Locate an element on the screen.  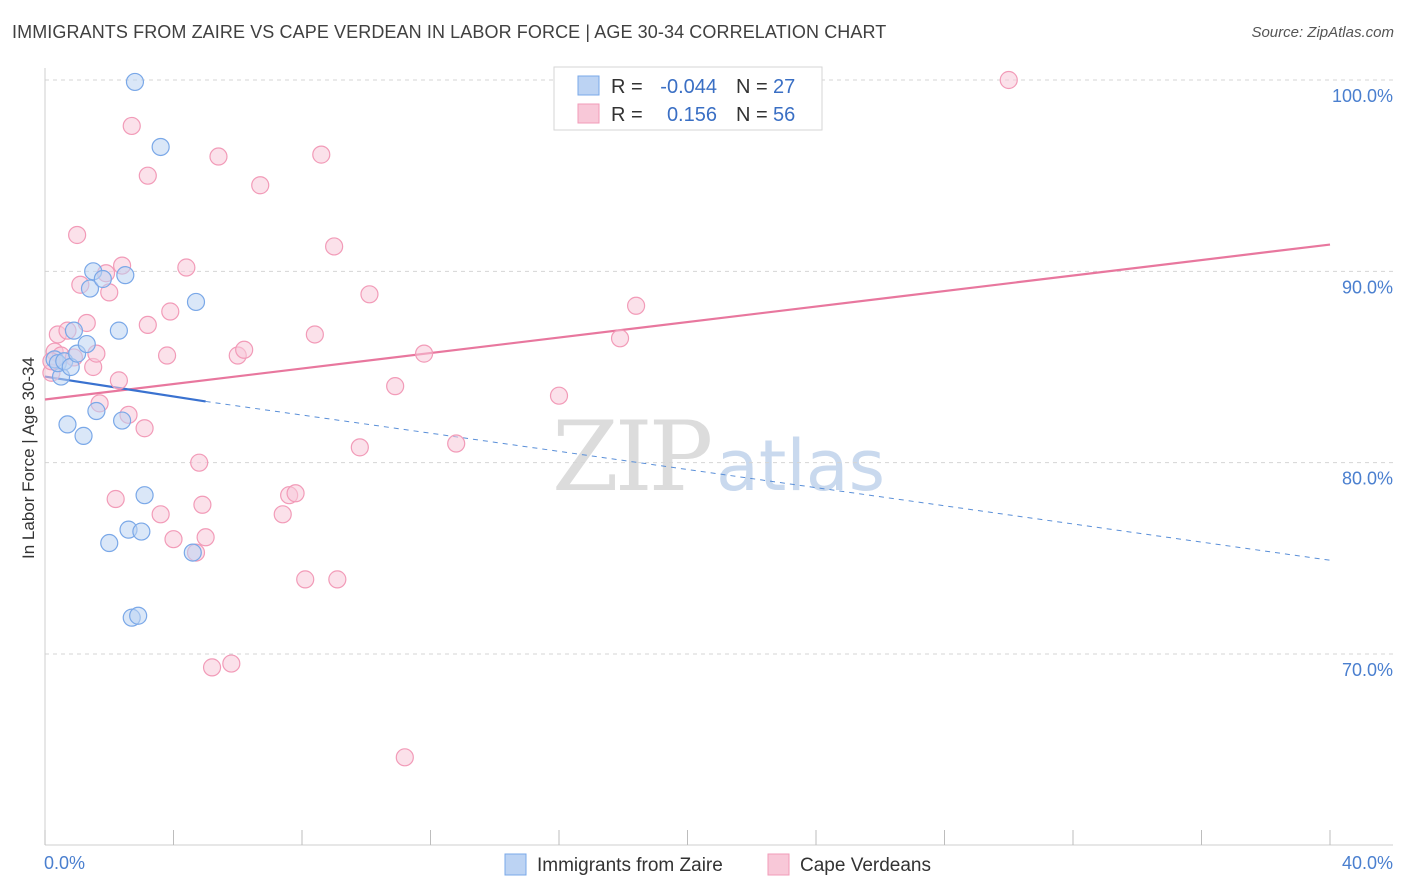
stats-r-label-1: R = is located at coordinates (627, 87).